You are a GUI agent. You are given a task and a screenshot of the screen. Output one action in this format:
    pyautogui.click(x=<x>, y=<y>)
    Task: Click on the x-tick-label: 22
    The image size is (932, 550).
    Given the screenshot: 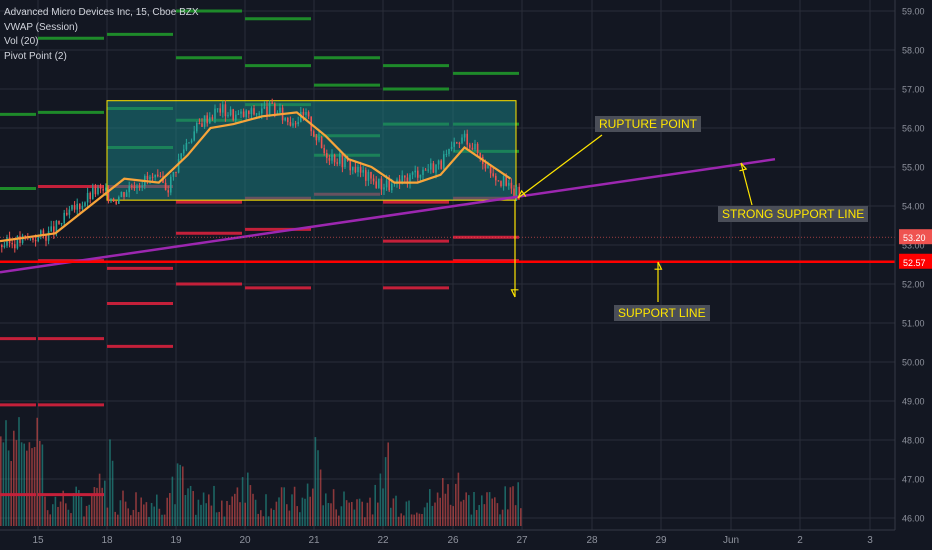 What is the action you would take?
    pyautogui.click(x=383, y=540)
    